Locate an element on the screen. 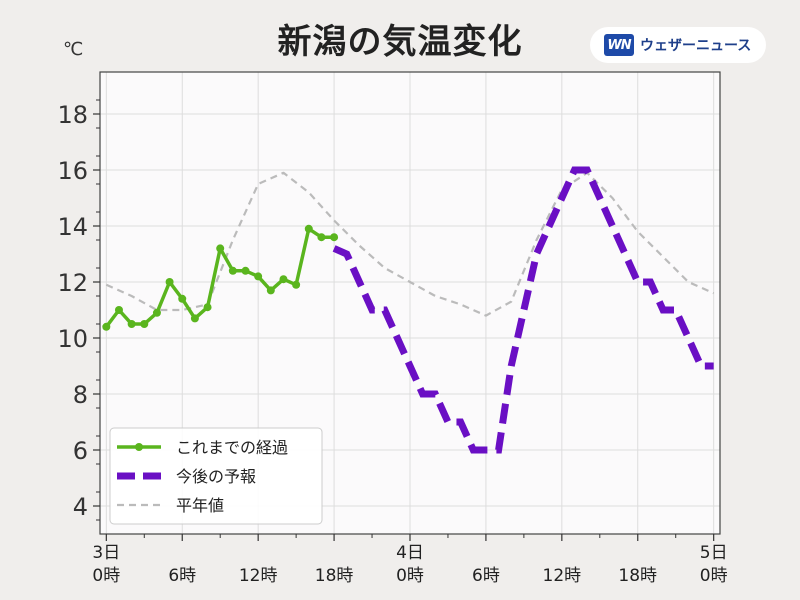  y-tick-label: 18 is located at coordinates (72, 115).